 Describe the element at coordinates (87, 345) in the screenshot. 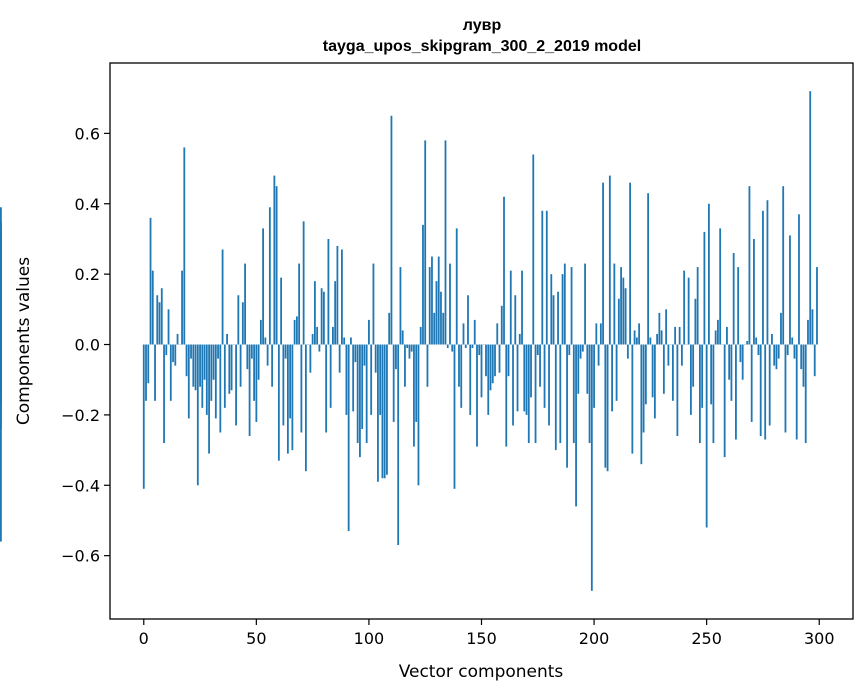

I see `y-tick-label: 0.0` at that location.